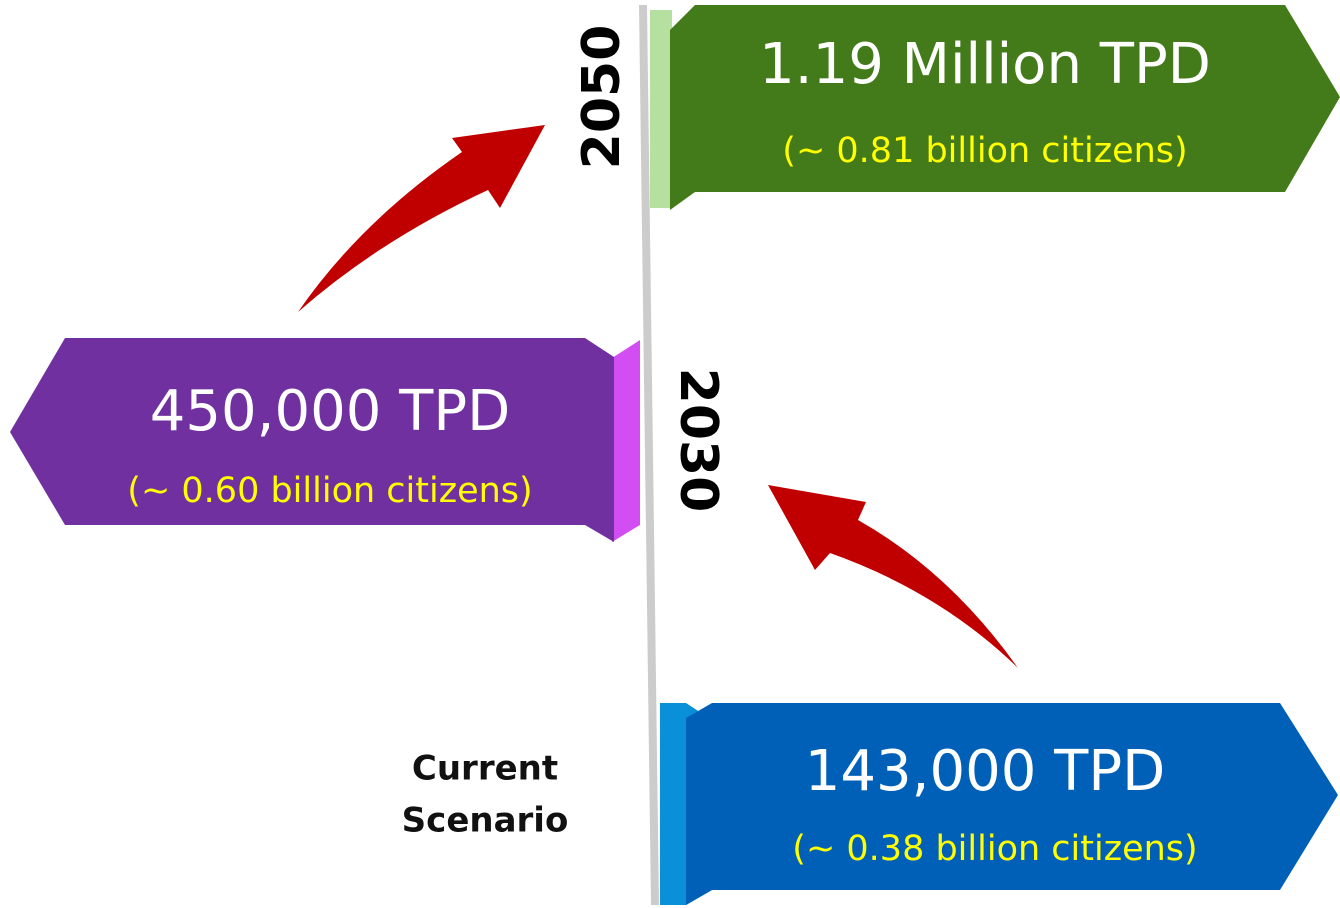  What do you see at coordinates (329, 491) in the screenshot?
I see `note-2030: (~ 0.60 billion citizens)` at bounding box center [329, 491].